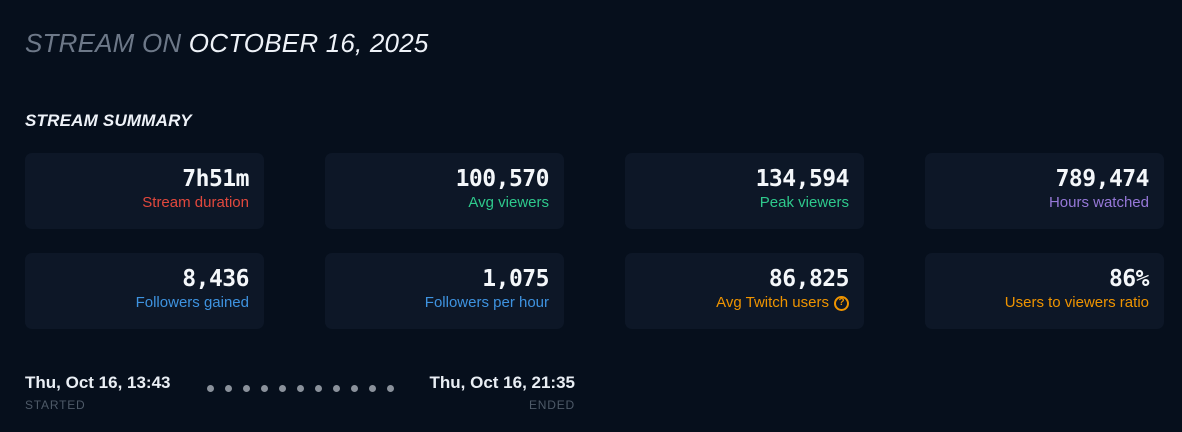 The width and height of the screenshot is (1182, 432). What do you see at coordinates (215, 179) in the screenshot?
I see `stat-value: 7h51m` at bounding box center [215, 179].